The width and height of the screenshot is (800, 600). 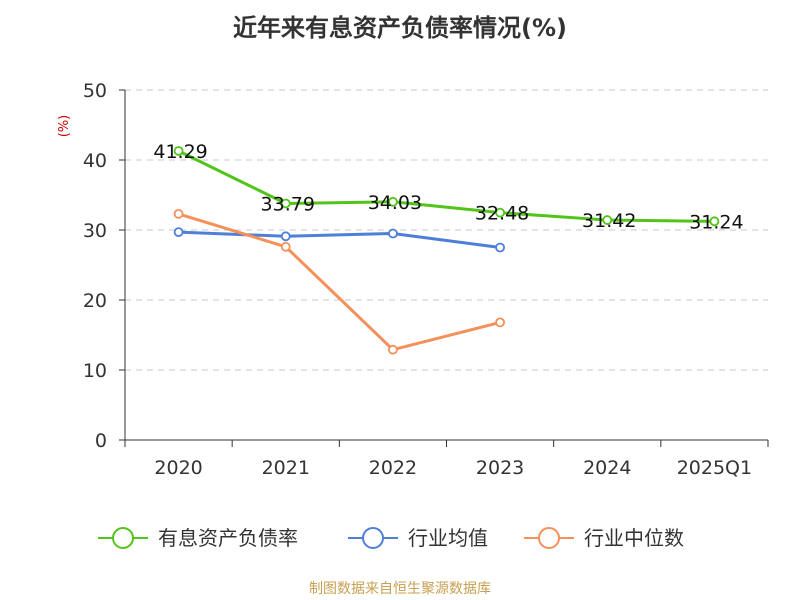 I want to click on source-note: 制图数据来自恒生聚源数据库, so click(x=400, y=589).